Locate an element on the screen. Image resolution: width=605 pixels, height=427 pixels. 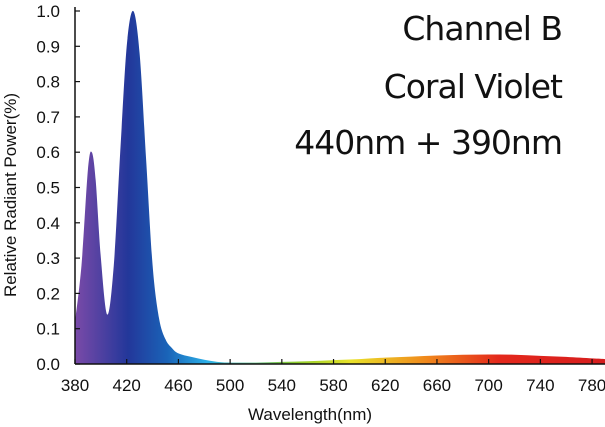
x-axis-ticks: 380 420 460 500 540 580 620 660 700 740 780 is located at coordinates (333, 377).